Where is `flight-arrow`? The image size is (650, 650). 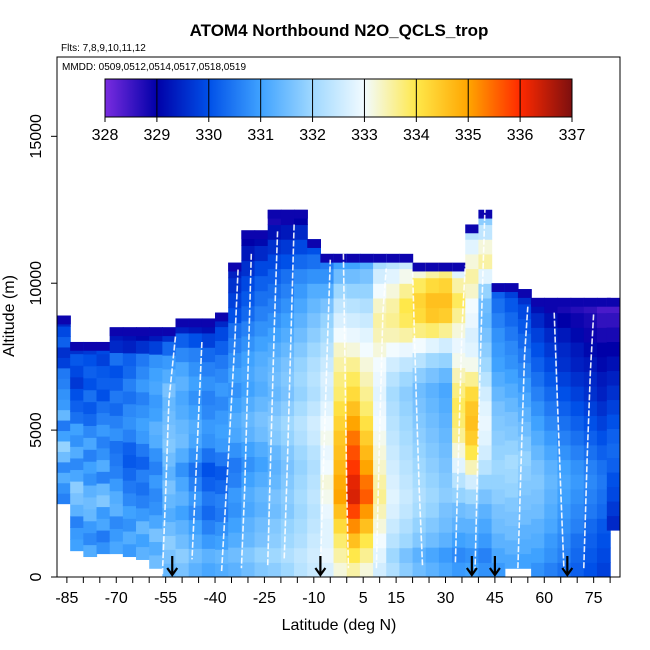 flight-arrow is located at coordinates (172, 566).